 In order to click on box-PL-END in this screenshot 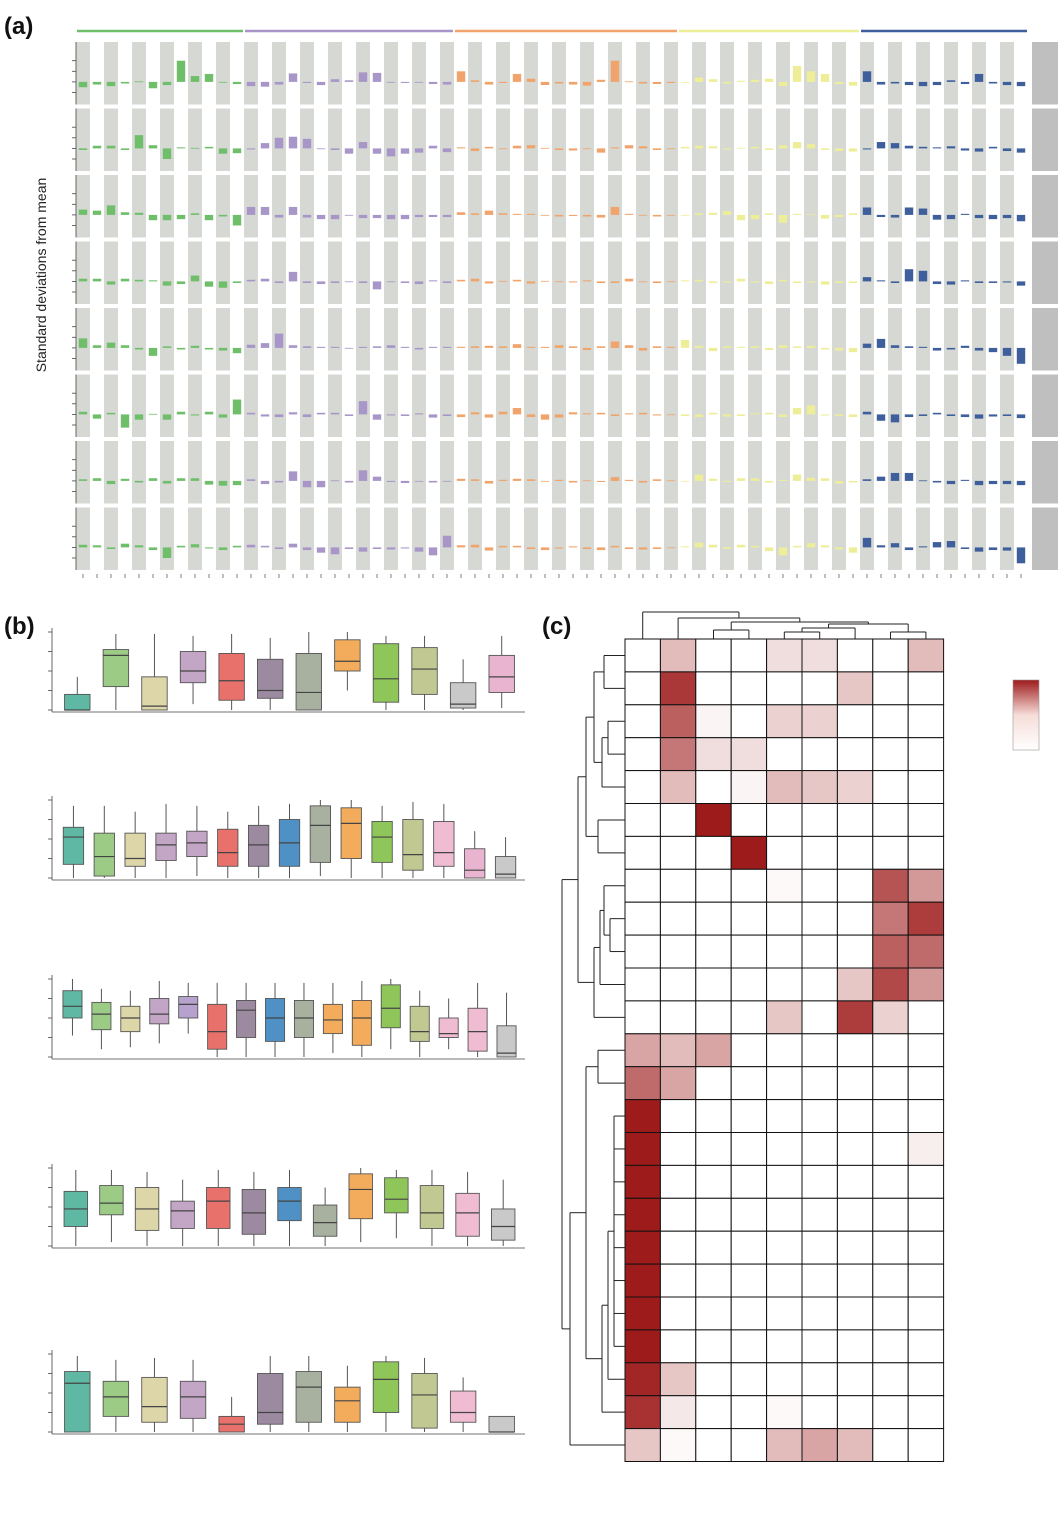, I will do `click(503, 1224)`.